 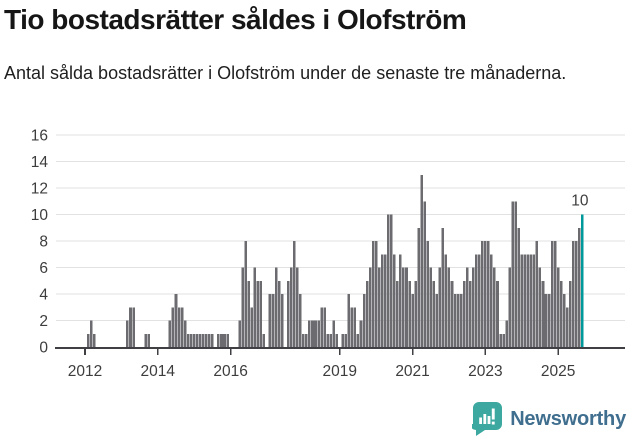 I want to click on x-axis-label: 2016, so click(x=230, y=371).